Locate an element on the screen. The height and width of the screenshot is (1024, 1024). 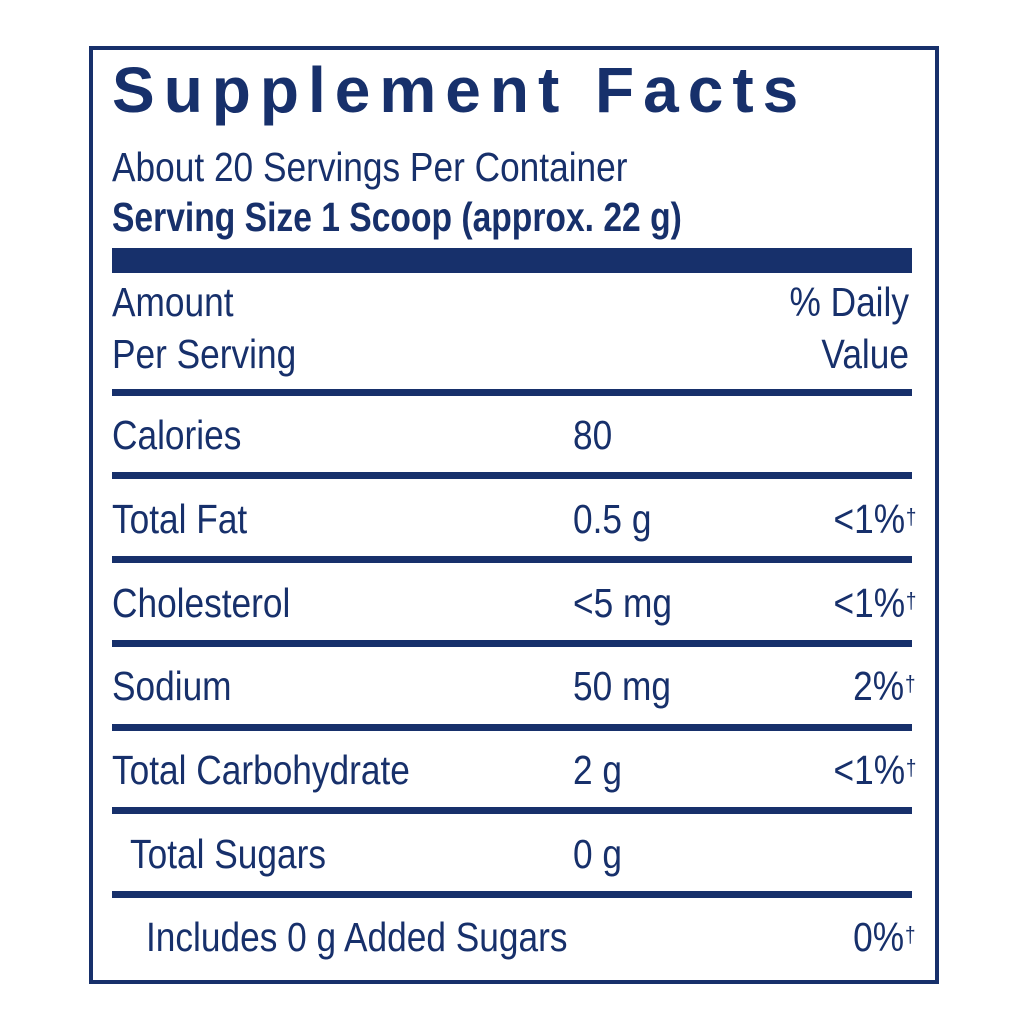
row-name-total-carbohydrate: Total Carbohydrate is located at coordinates (261, 770).